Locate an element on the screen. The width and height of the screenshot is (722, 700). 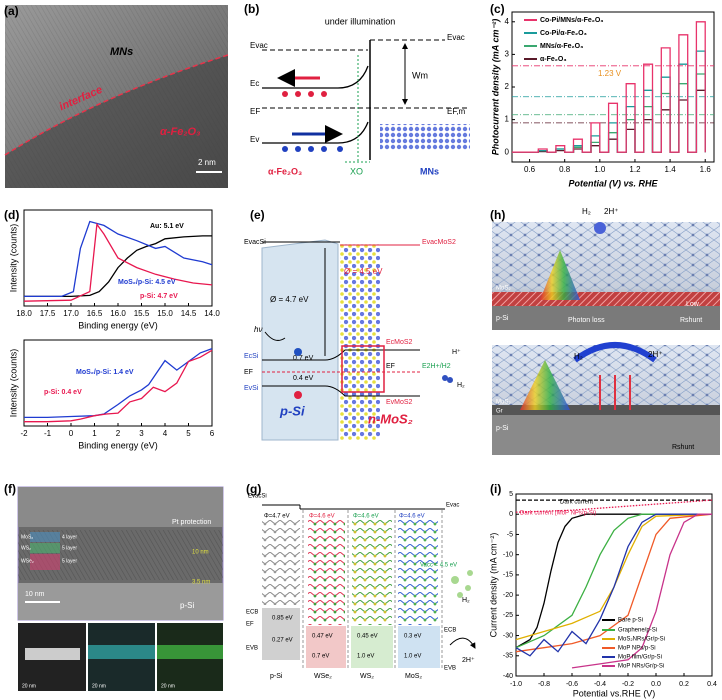
x-tick-label: 5 is located at coordinates (188, 433).